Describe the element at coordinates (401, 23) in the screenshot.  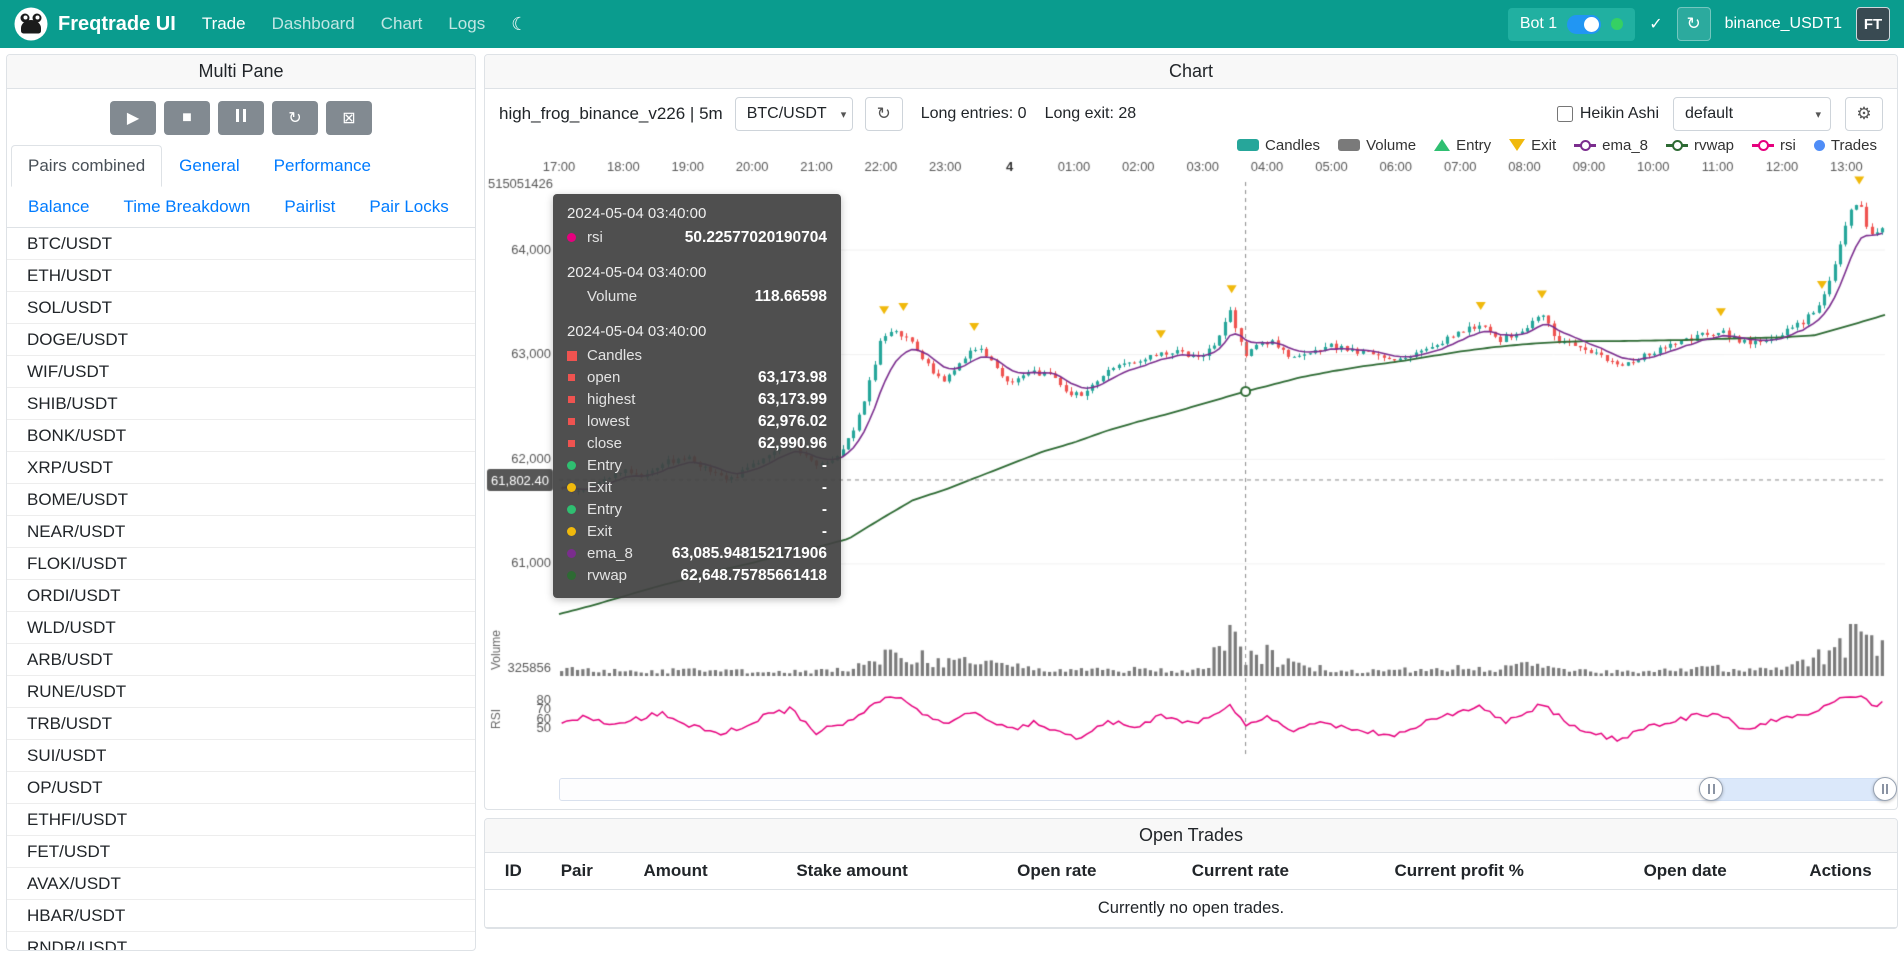
I see `nav-link-chart: Chart` at that location.